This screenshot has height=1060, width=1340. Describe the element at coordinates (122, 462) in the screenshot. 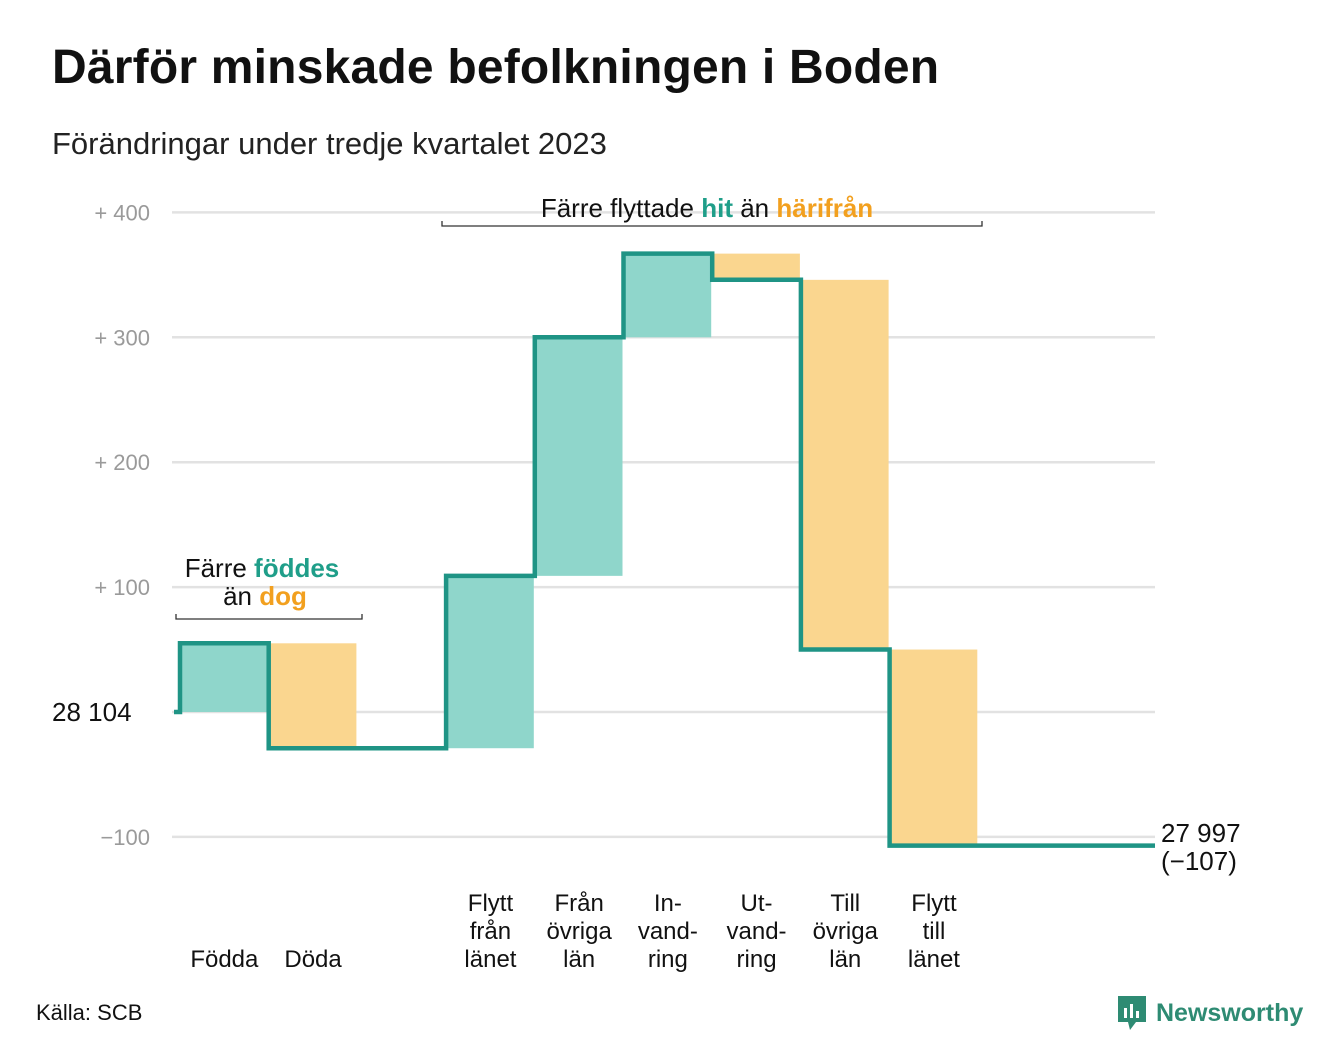

I see `y-tick-label: + 200` at that location.